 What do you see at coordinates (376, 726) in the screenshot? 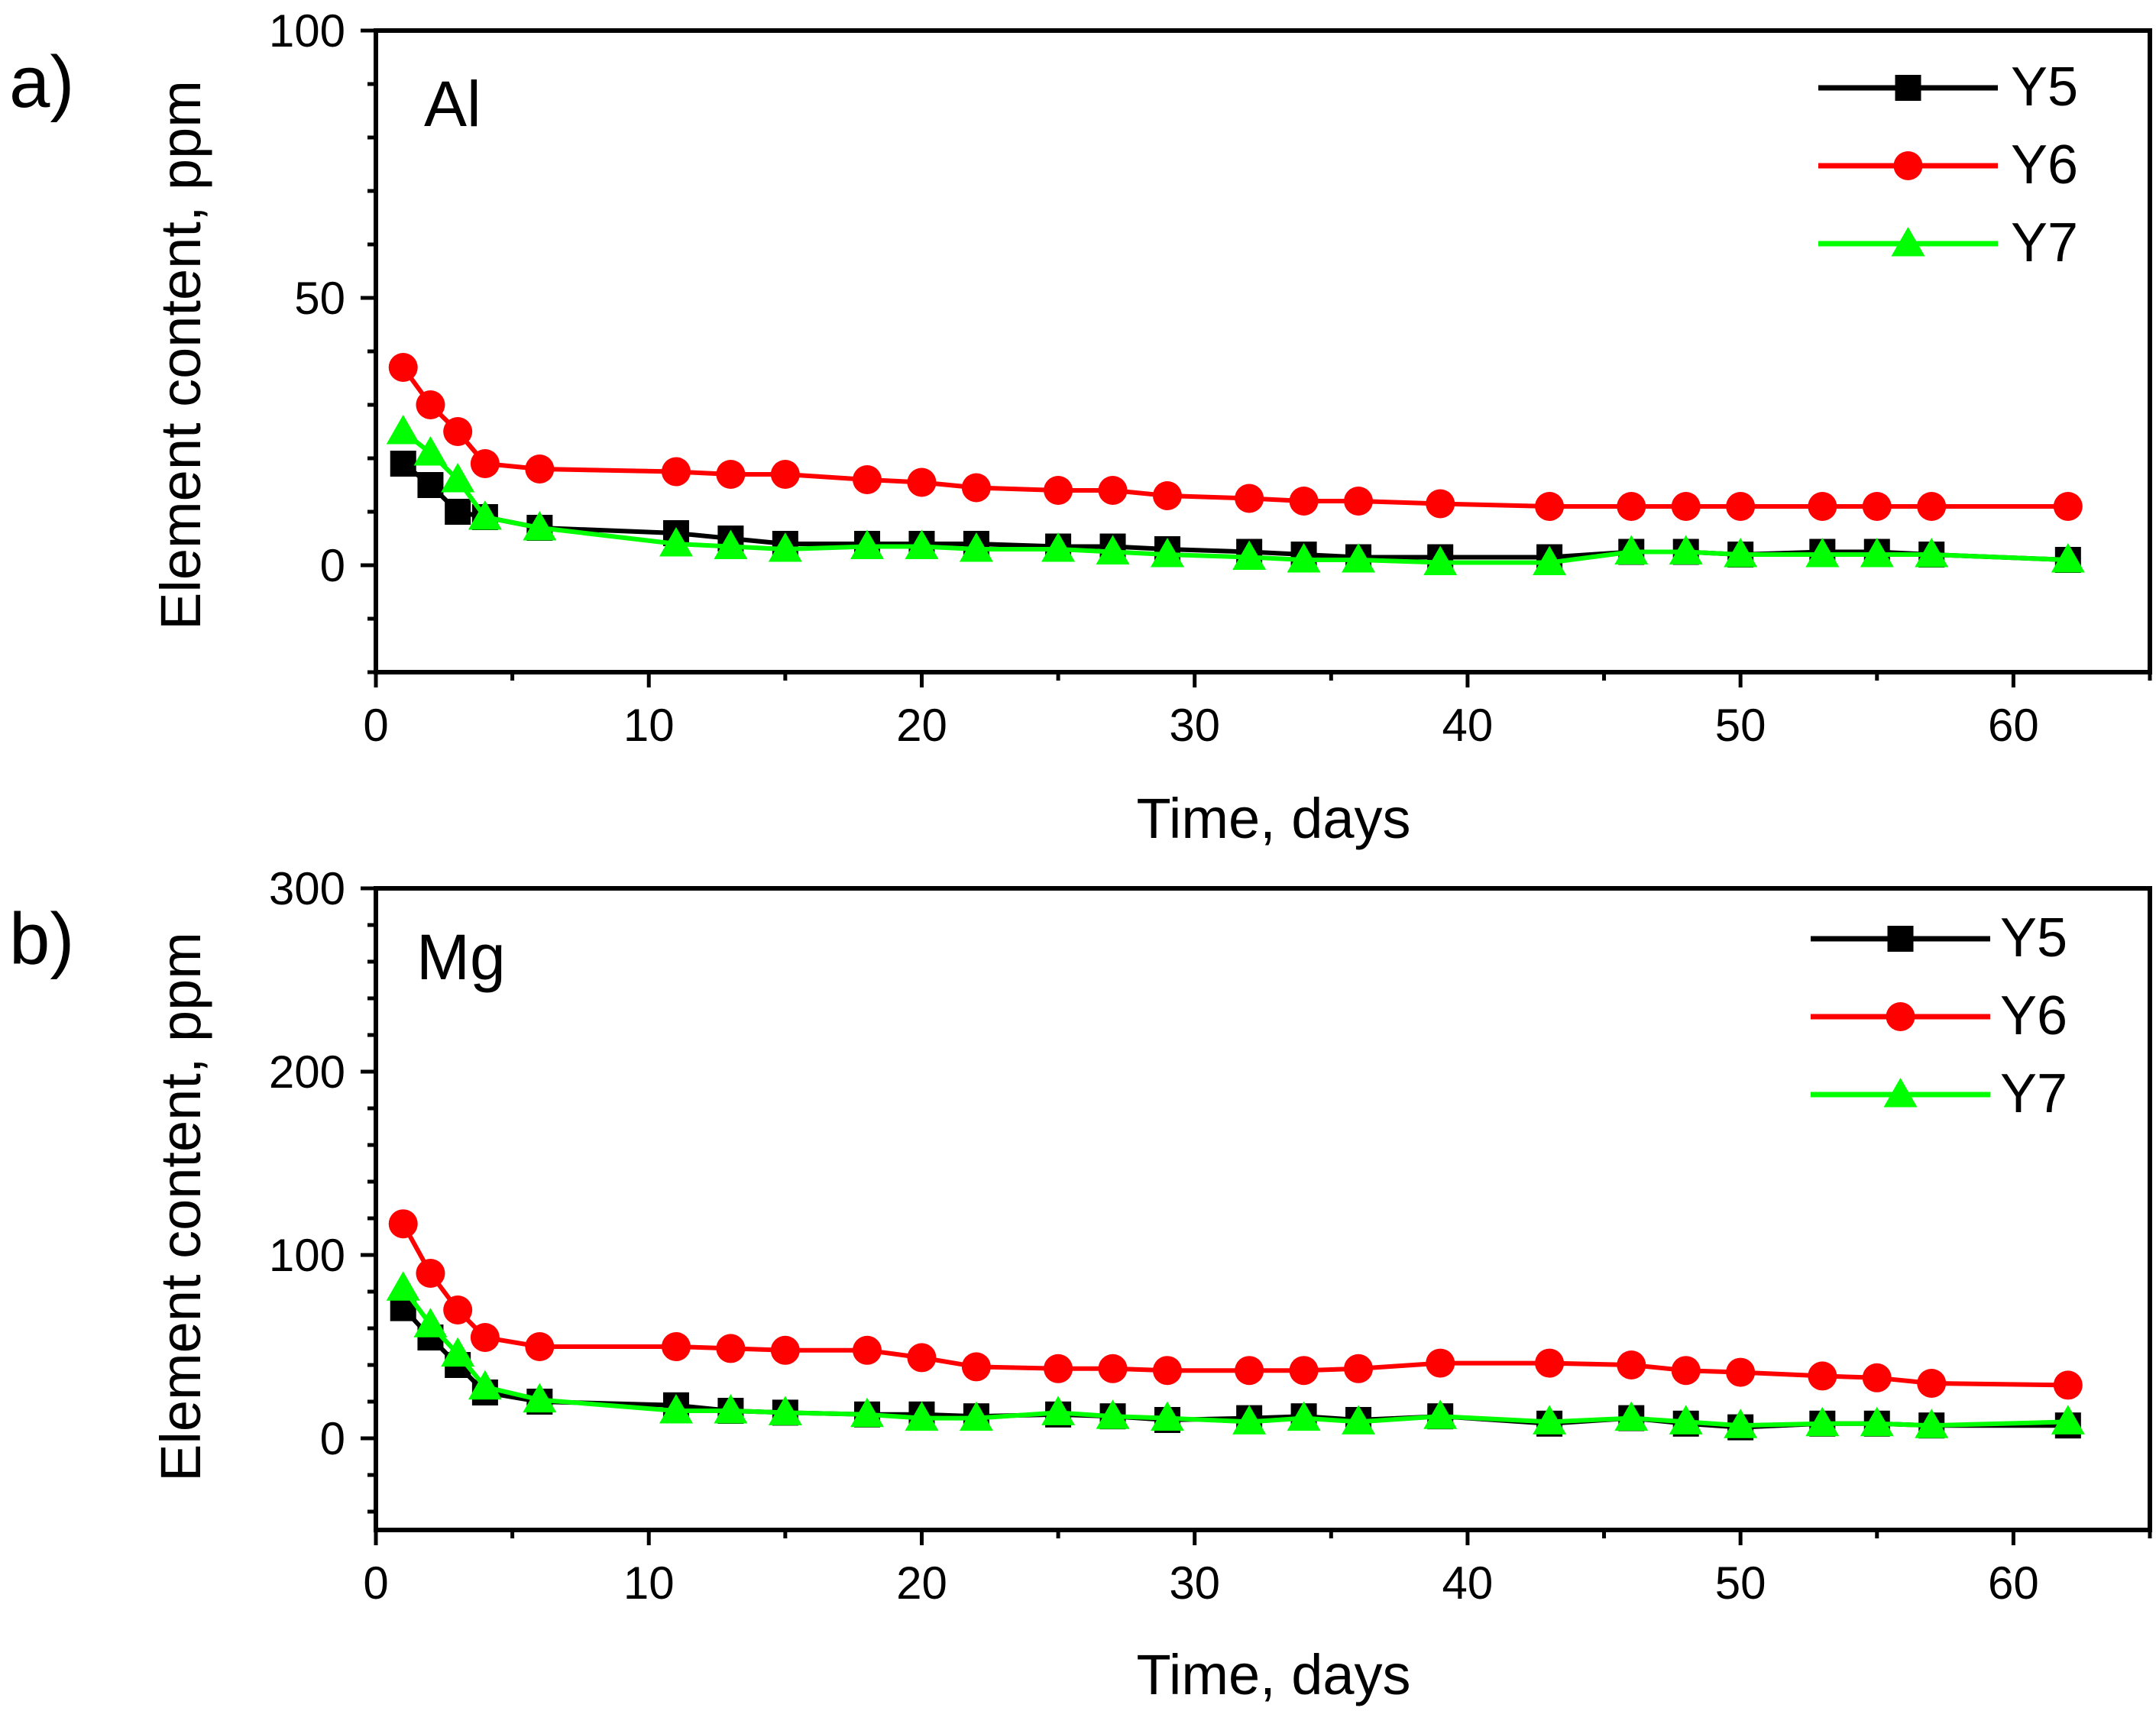
I see `panel-a-x-tick-label: 0` at bounding box center [376, 726].